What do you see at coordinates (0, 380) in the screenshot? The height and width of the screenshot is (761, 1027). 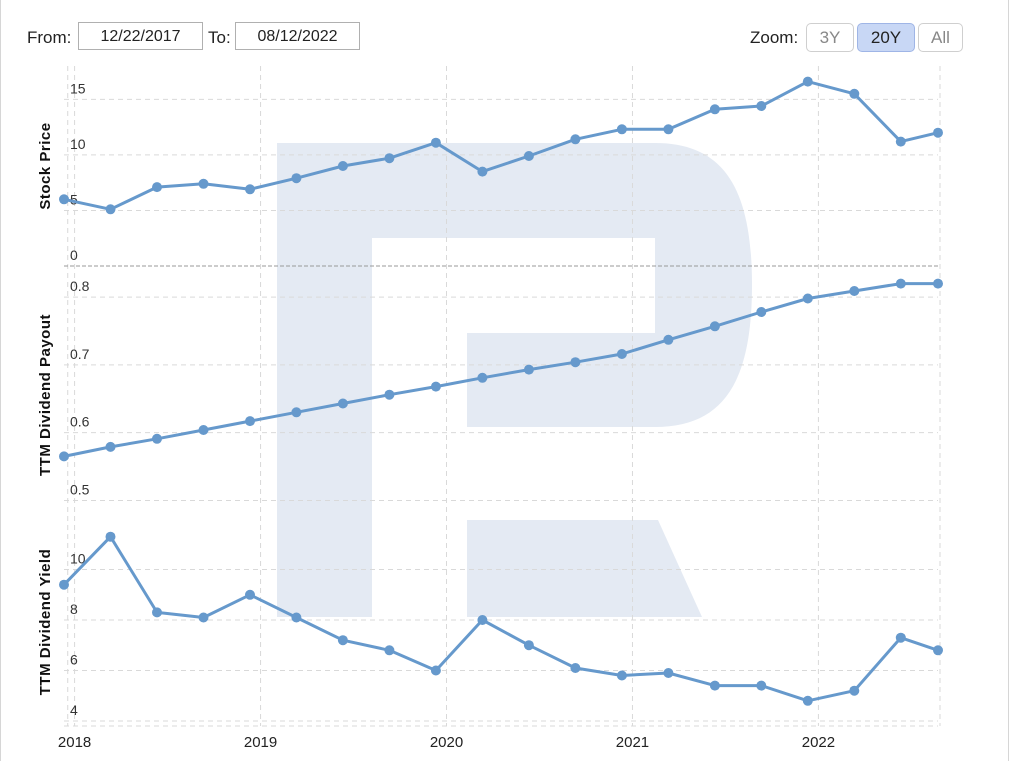 I see `frame-left-border` at bounding box center [0, 380].